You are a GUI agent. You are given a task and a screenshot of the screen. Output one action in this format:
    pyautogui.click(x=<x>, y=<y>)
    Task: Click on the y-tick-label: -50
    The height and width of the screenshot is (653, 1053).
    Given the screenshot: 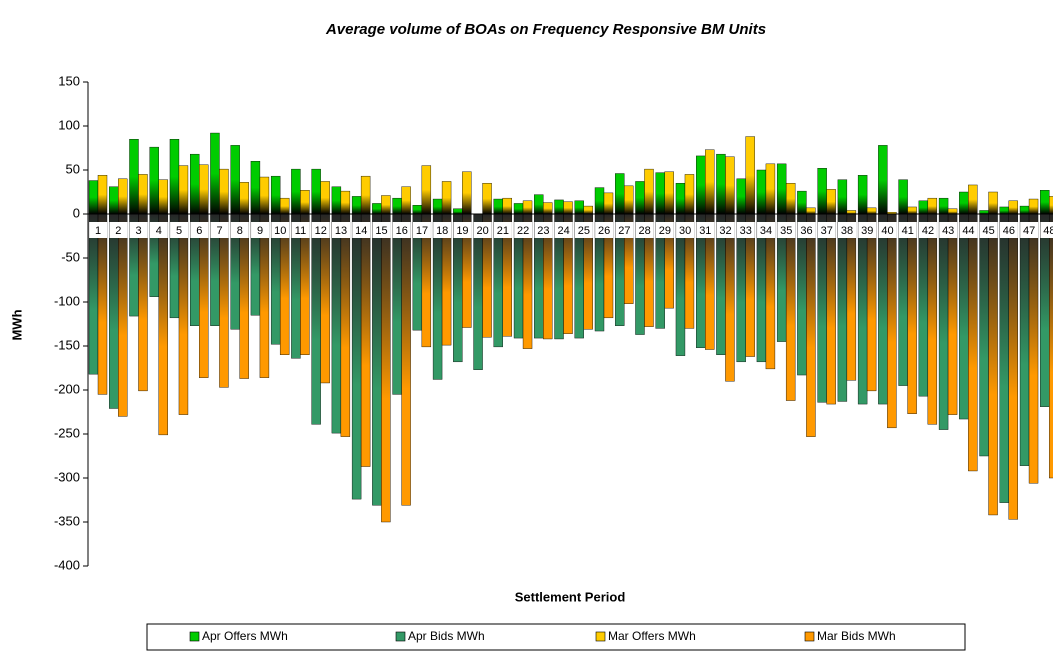 What is the action you would take?
    pyautogui.click(x=70, y=256)
    